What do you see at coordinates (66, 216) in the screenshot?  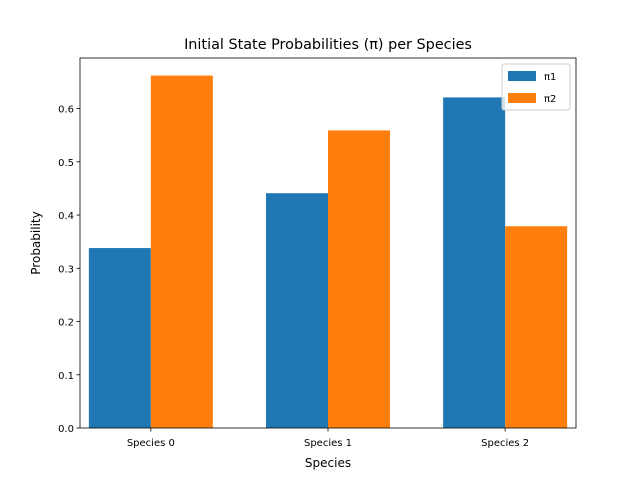 I see `y-tick-label: 0.4` at bounding box center [66, 216].